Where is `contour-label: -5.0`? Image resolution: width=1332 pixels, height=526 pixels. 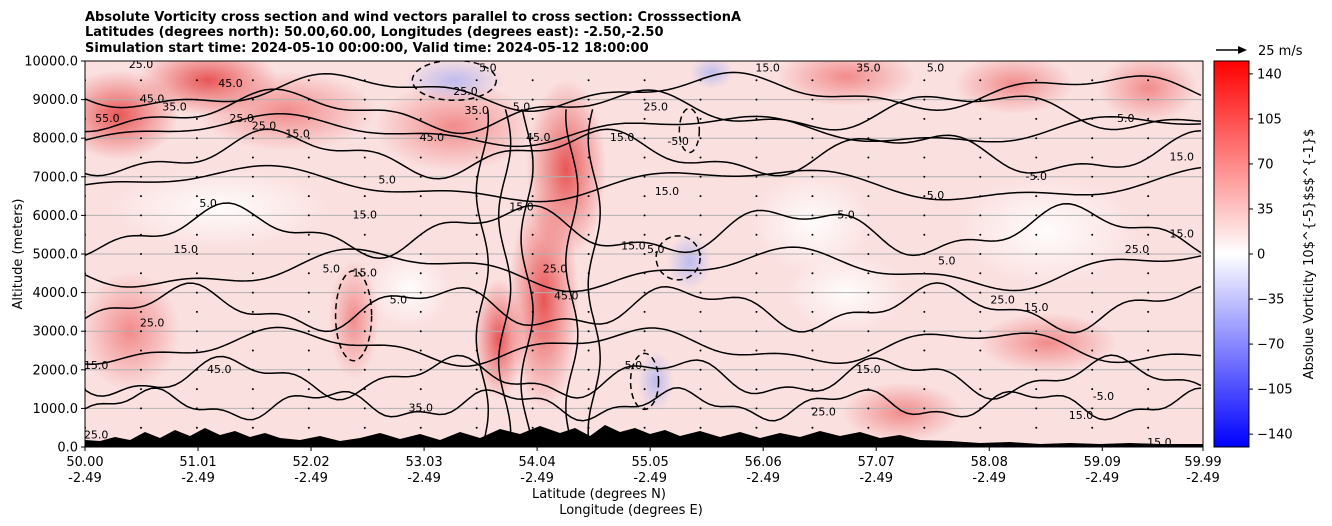
contour-label: -5.0 is located at coordinates (1036, 176).